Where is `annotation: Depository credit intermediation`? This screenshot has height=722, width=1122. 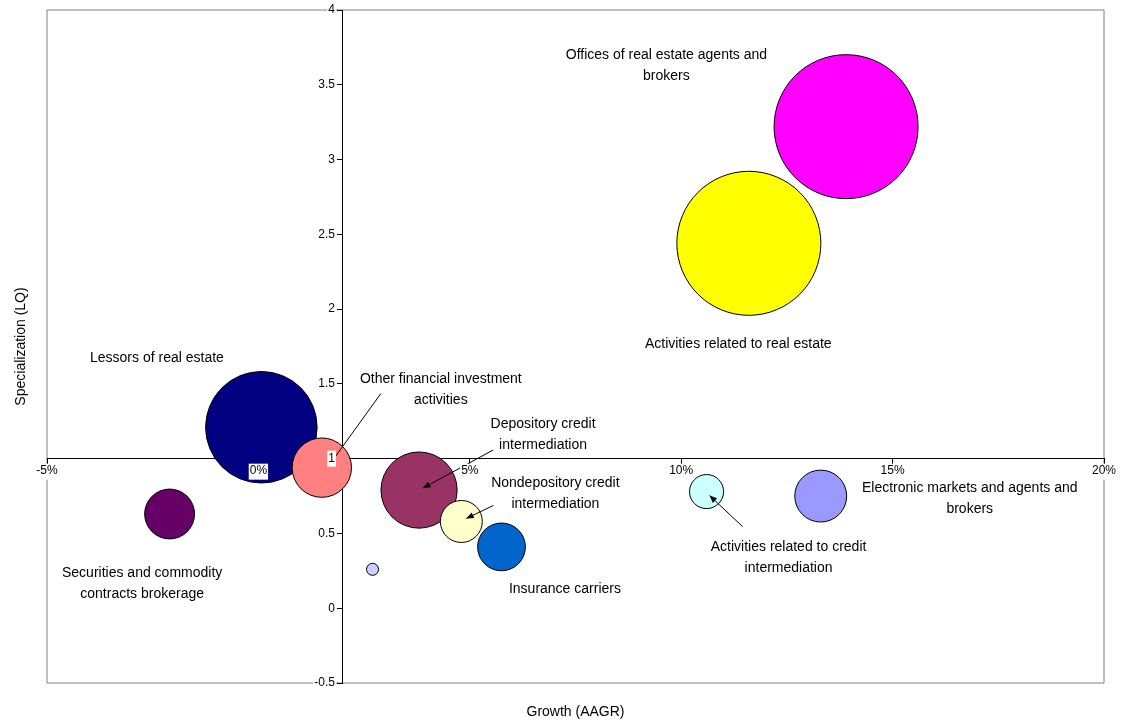
annotation: Depository credit intermediation is located at coordinates (543, 434).